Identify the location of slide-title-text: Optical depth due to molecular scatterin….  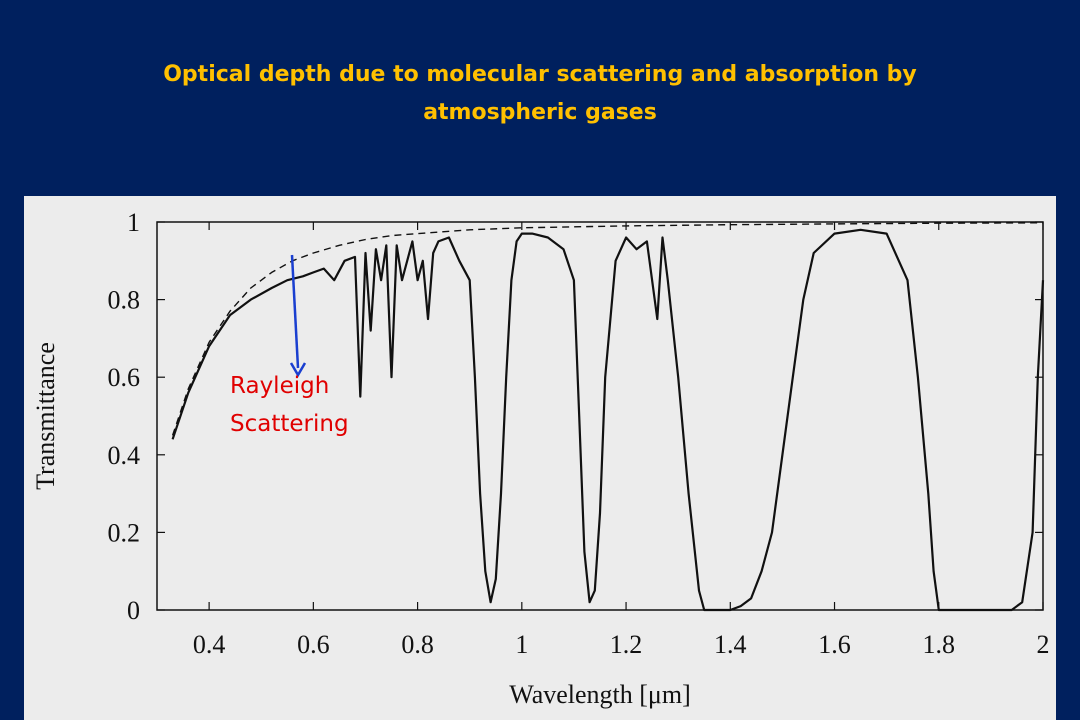
(540, 93).